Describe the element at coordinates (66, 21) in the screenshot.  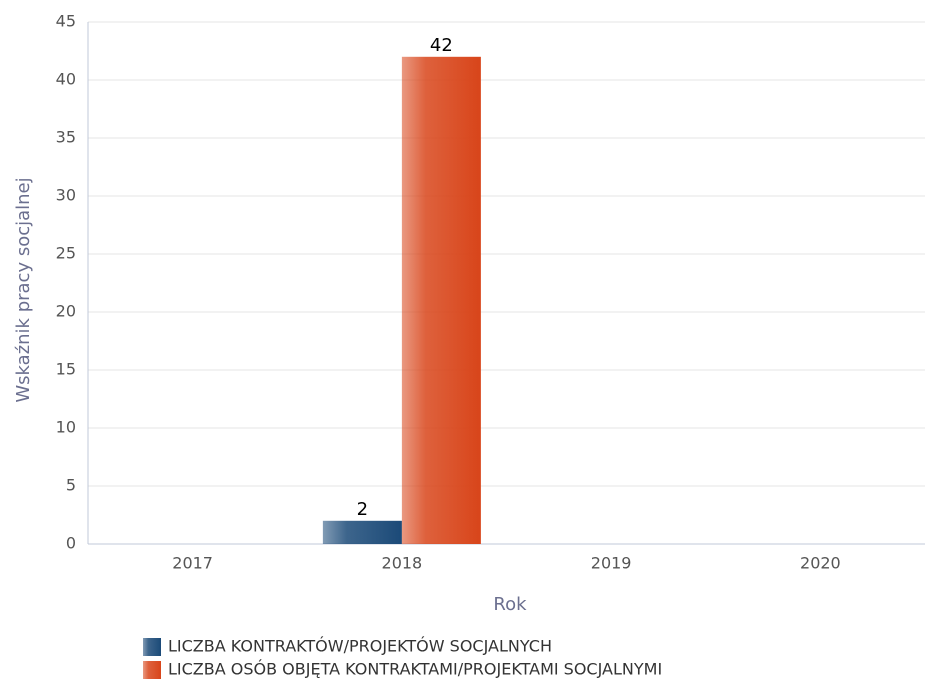
I see `y-tick-label: 45` at that location.